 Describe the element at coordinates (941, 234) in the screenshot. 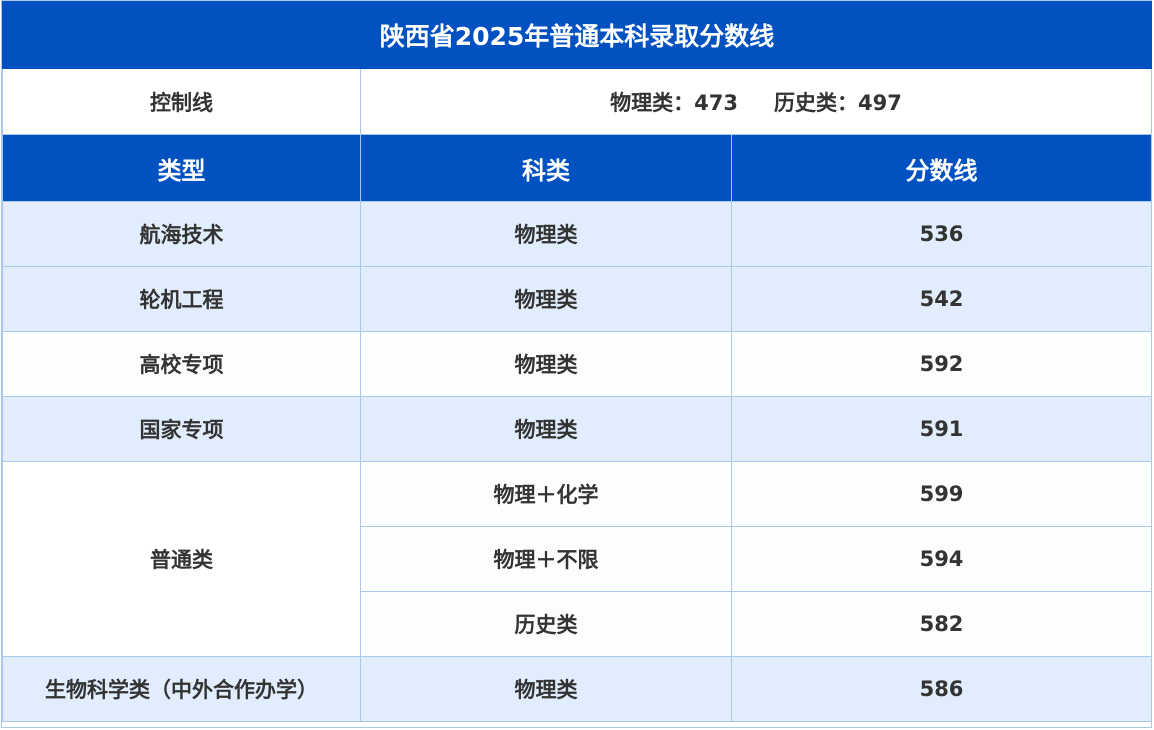

I see `row-score: 536` at that location.